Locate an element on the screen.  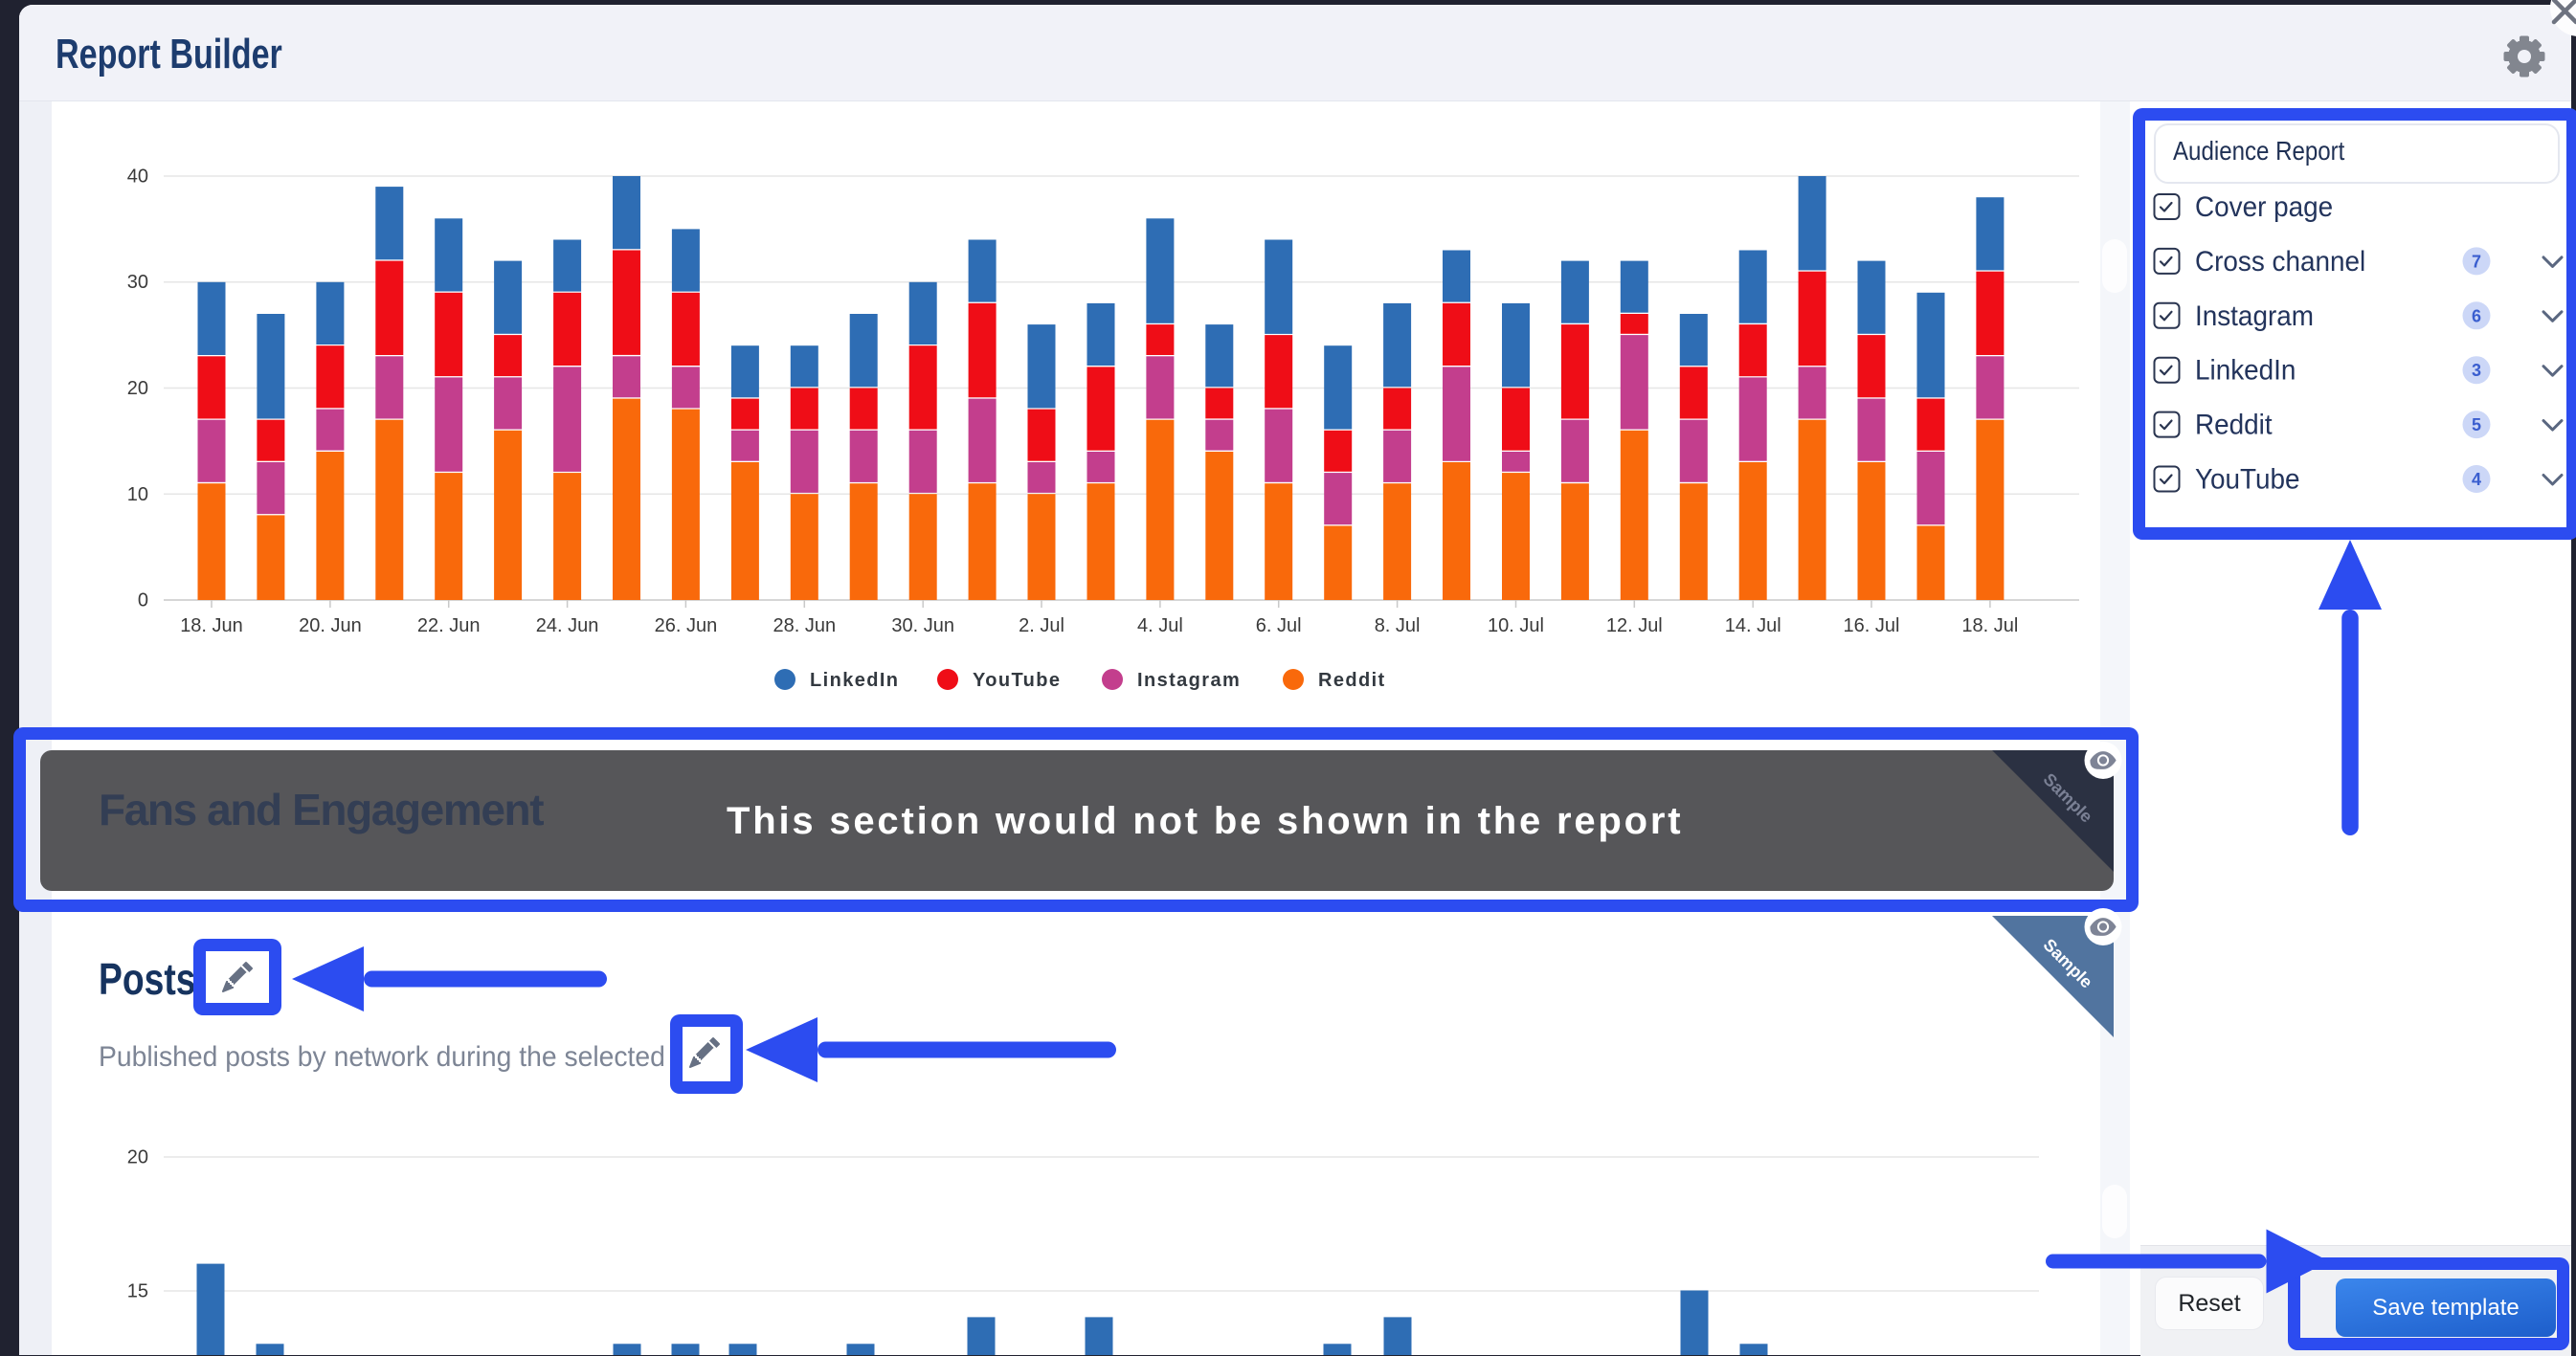
svg-text: 8. Jul is located at coordinates (1398, 625).